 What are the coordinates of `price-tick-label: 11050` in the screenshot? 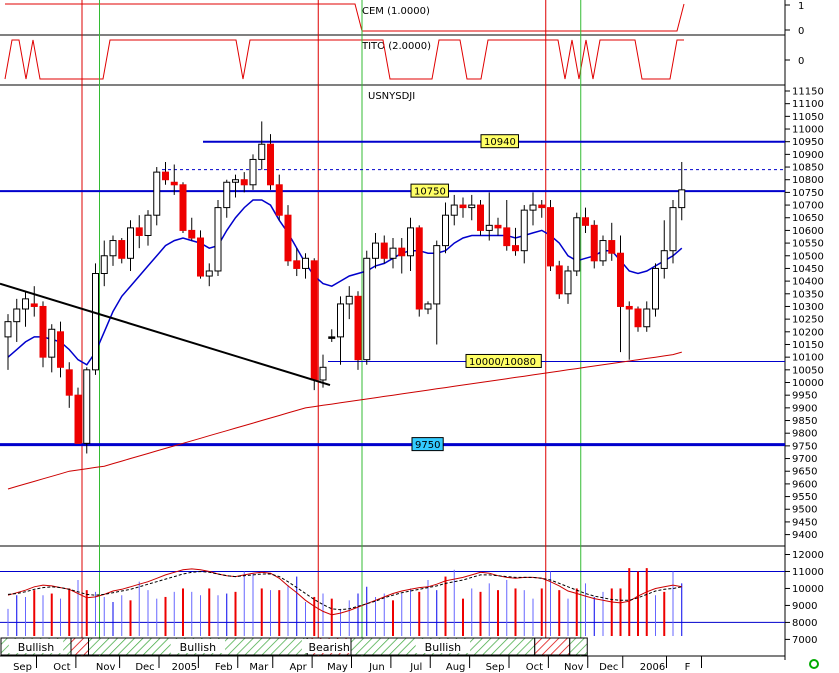 It's located at (808, 117).